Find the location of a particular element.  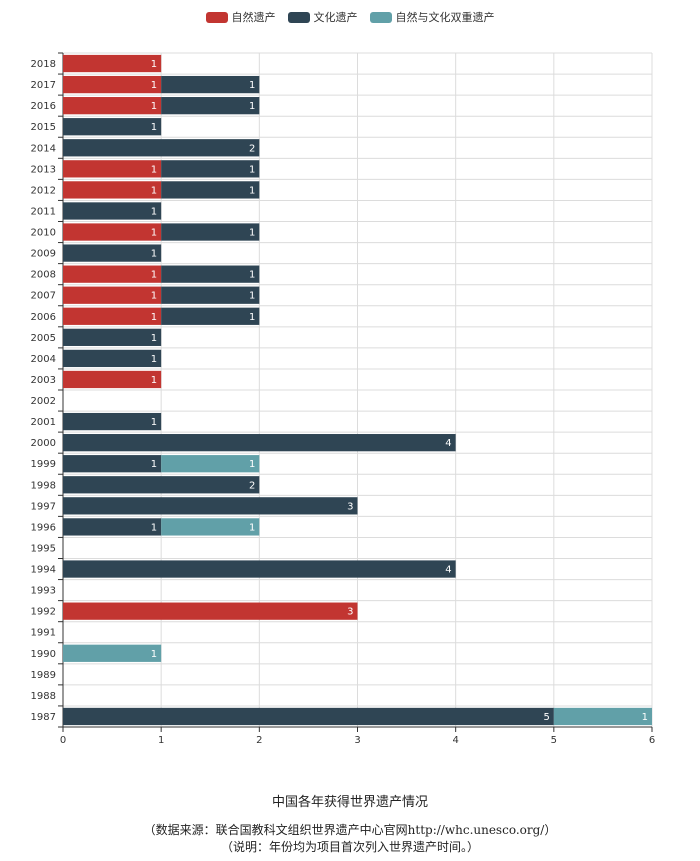

y-tick-label: 1994 is located at coordinates (43, 570).